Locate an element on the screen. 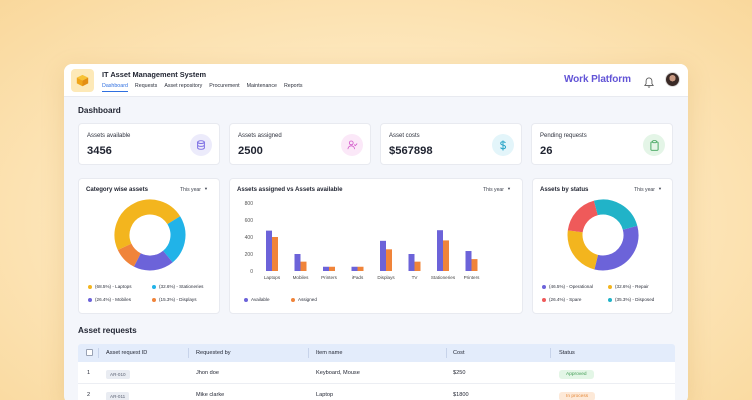 Image resolution: width=752 pixels, height=400 pixels. nav-procurement: Procurement is located at coordinates (224, 86).